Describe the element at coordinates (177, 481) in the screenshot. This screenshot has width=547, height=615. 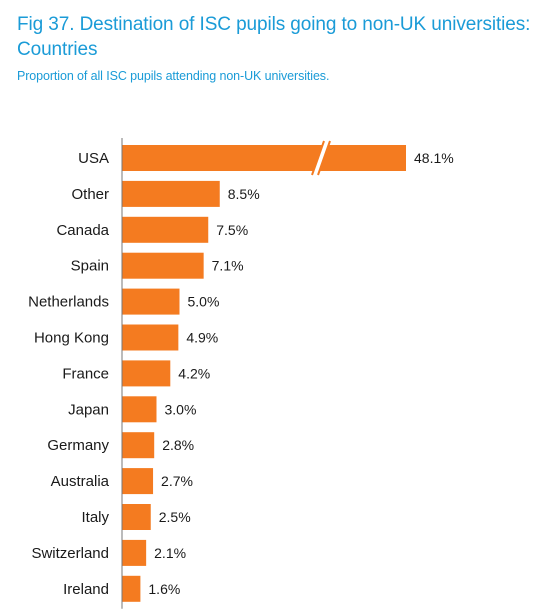
I see `value-label: 2.7%` at that location.